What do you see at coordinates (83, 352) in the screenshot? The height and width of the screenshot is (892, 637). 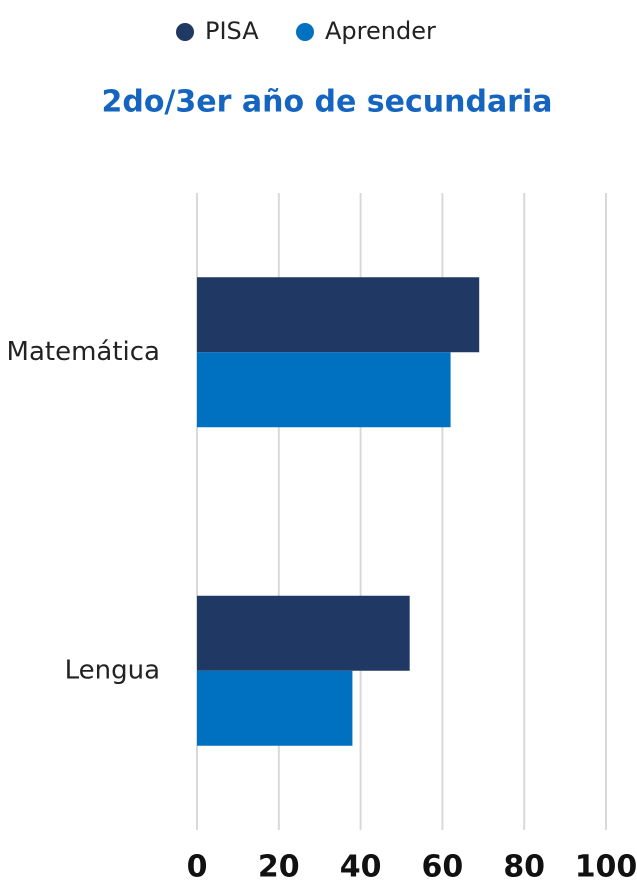 I see `y-tick-label: Matemática` at bounding box center [83, 352].